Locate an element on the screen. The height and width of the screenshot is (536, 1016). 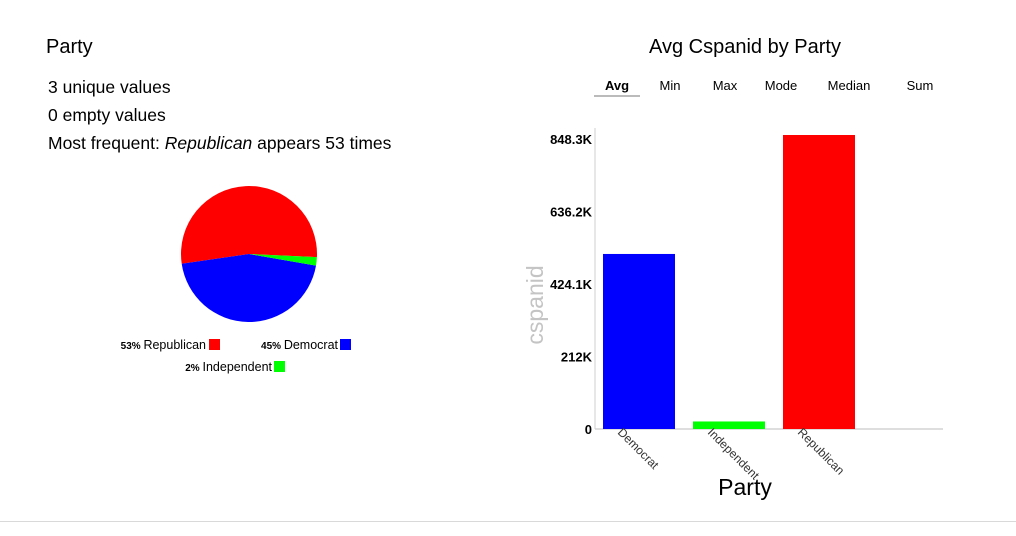
party-pie-chart: 53% Republican 45% Democrat 2% Independent is located at coordinates (236, 279).